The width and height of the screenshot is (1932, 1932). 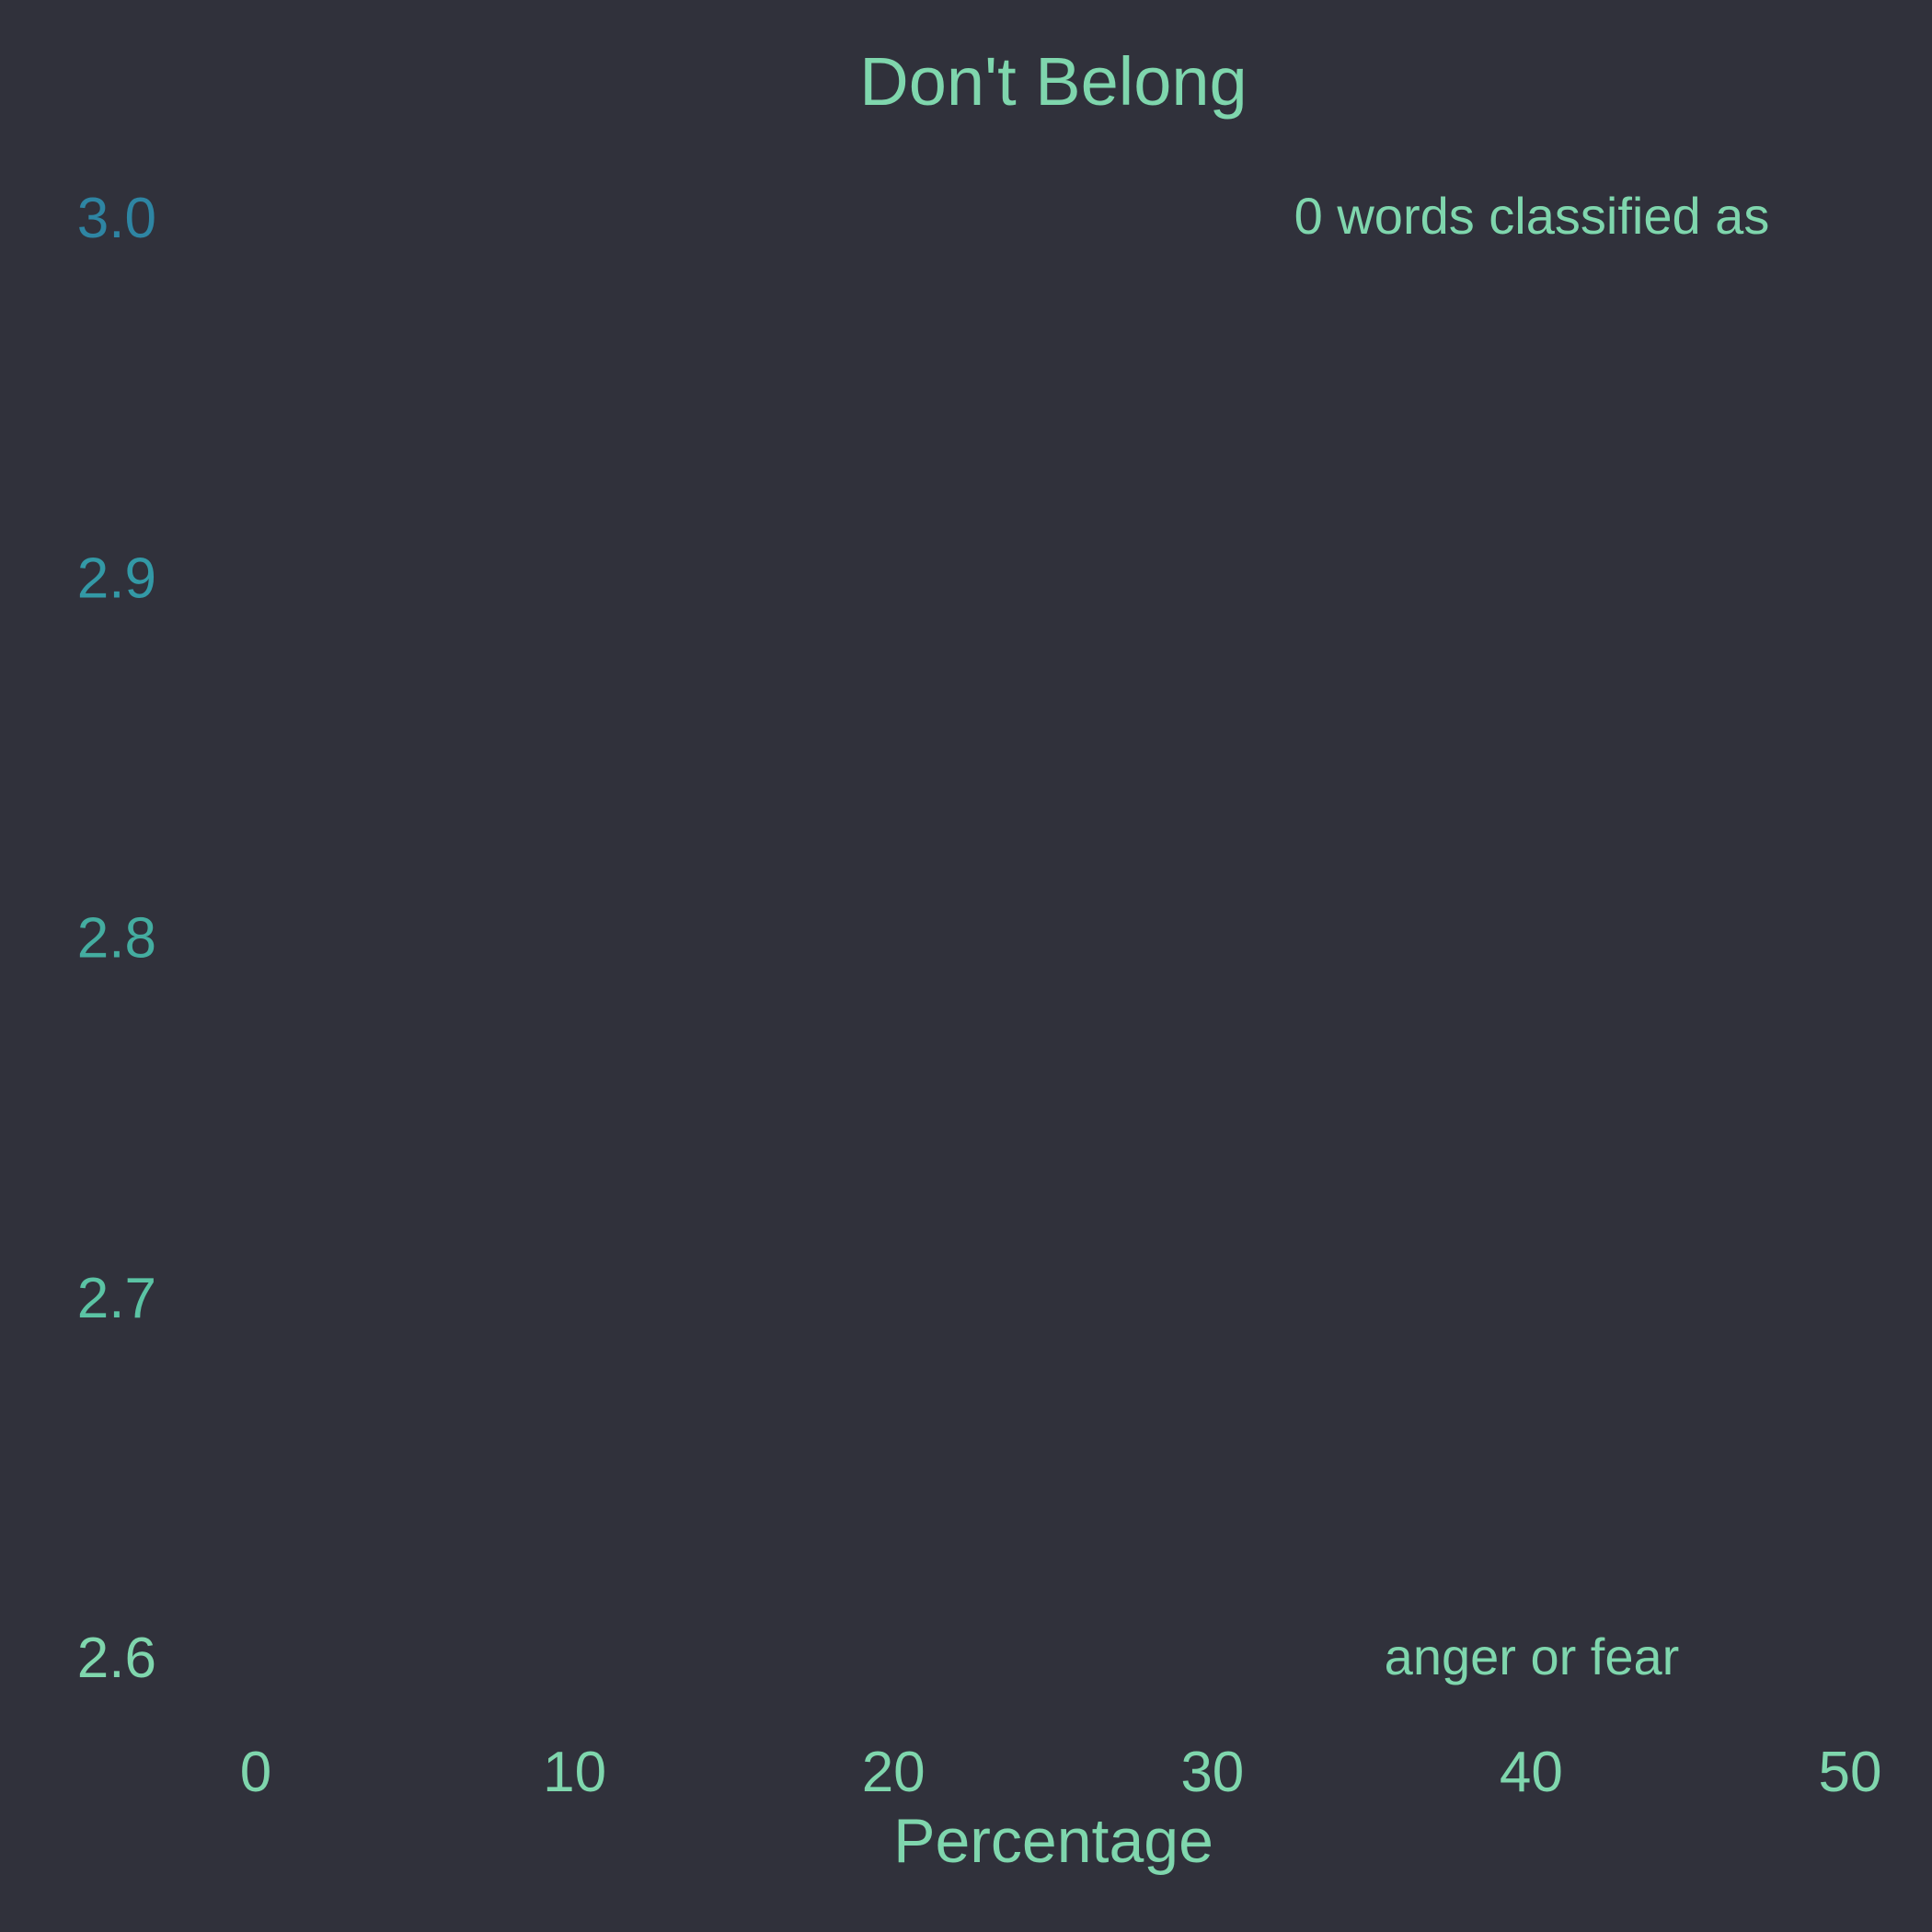 I want to click on x-tick-label: 20, so click(x=894, y=1772).